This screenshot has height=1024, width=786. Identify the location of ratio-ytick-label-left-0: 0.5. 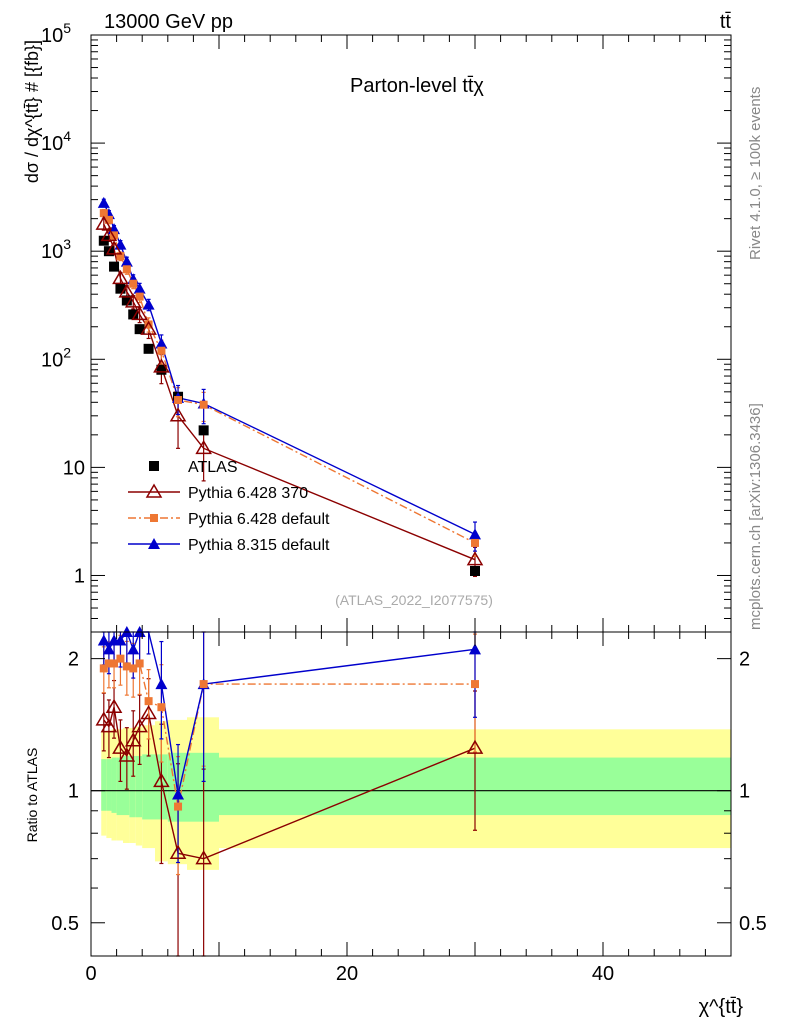
(65, 924).